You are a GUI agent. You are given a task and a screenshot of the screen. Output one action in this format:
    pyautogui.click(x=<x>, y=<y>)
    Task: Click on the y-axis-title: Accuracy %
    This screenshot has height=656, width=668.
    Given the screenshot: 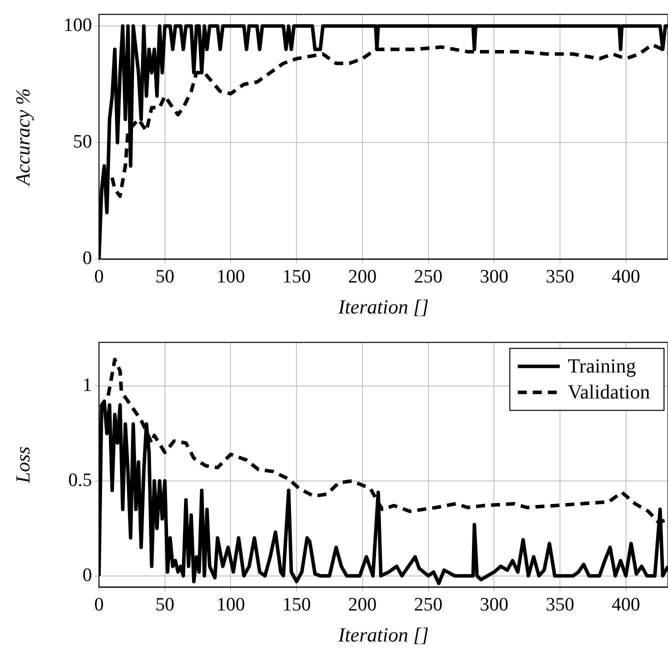 What is the action you would take?
    pyautogui.click(x=23, y=138)
    